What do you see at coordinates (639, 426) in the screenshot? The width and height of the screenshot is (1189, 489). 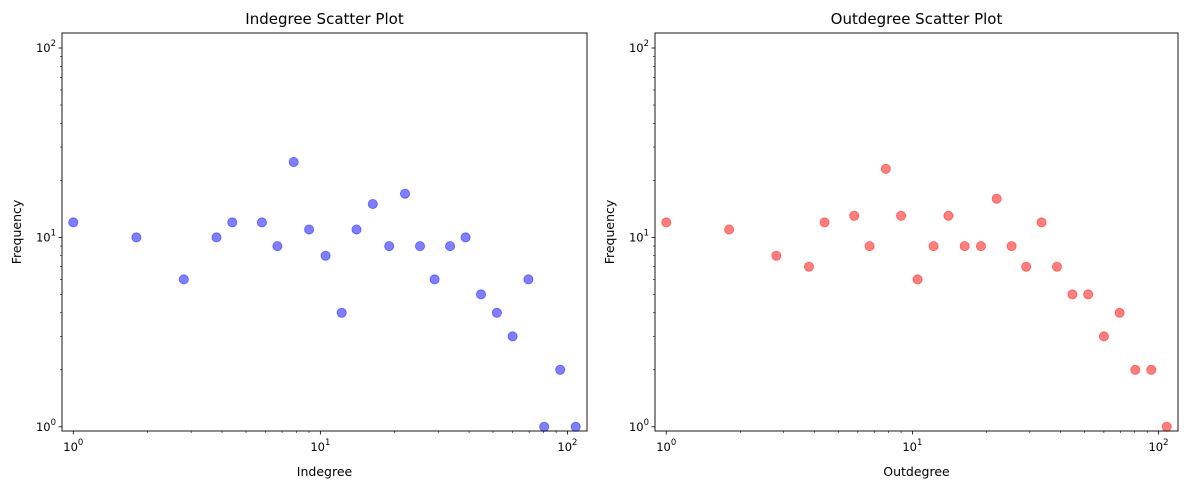 I see `outdegree-y-tick-label-0: 10⁰` at bounding box center [639, 426].